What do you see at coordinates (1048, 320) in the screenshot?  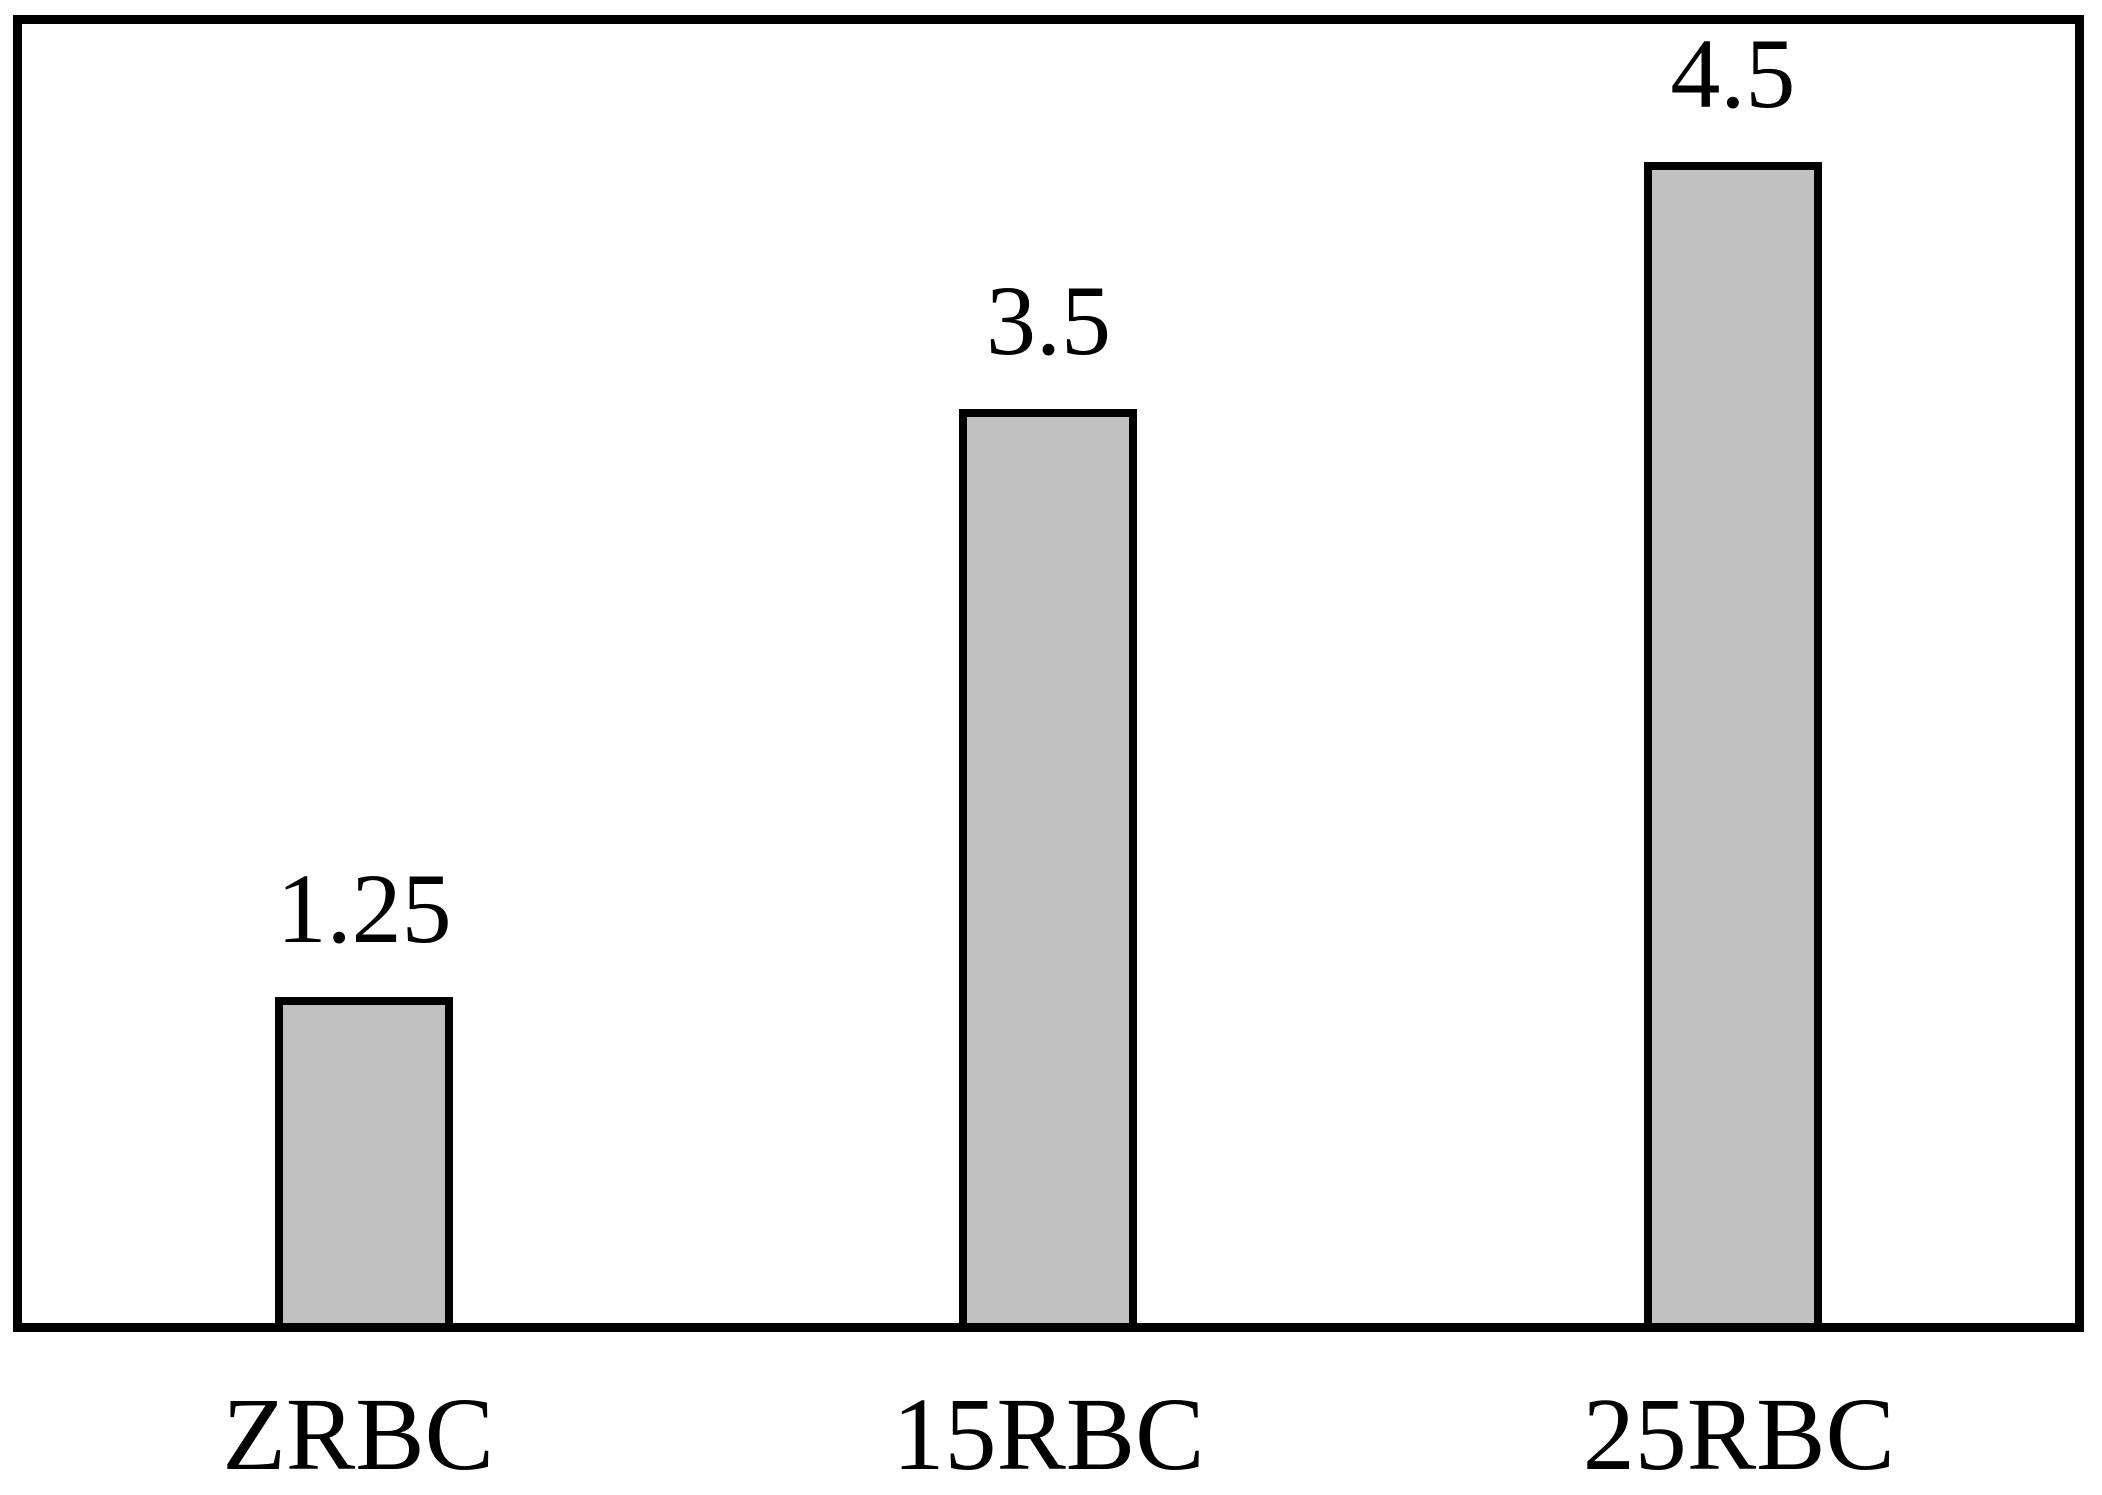 I see `bar-value-label: 3.5` at bounding box center [1048, 320].